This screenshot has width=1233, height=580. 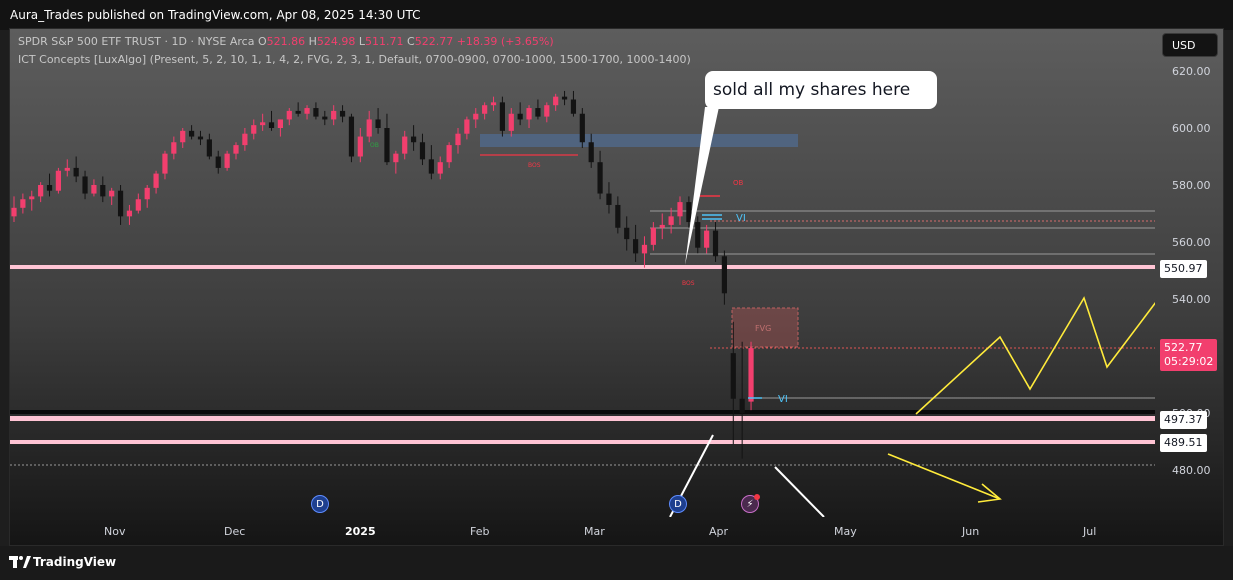 I want to click on price-tick: 540.00, so click(x=1191, y=299).